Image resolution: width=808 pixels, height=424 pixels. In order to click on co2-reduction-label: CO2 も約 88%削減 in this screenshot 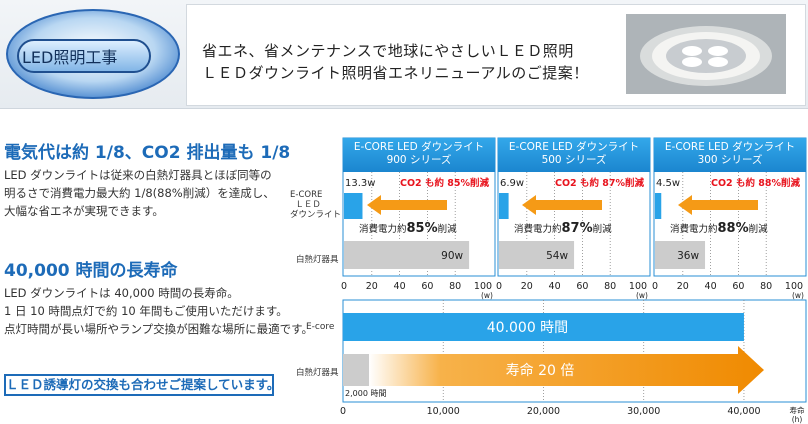, I will do `click(756, 183)`.